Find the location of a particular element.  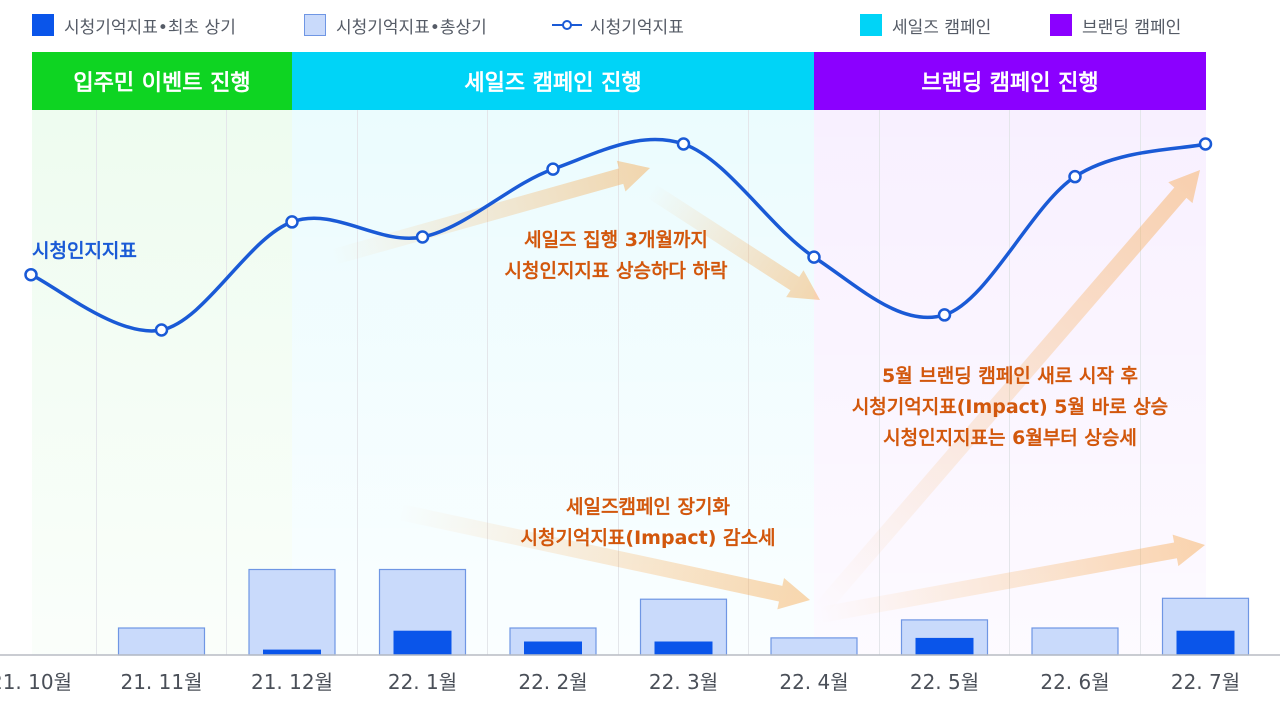

line-series-label: 시청인지지표 is located at coordinates (84, 251).